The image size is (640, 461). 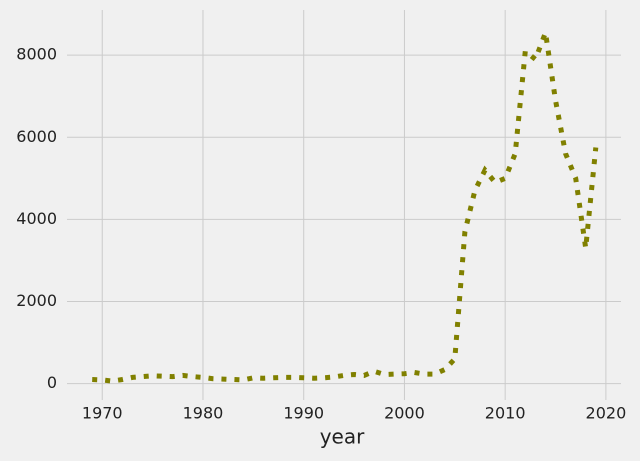 I want to click on y-tick-label: 6000, so click(x=36, y=136).